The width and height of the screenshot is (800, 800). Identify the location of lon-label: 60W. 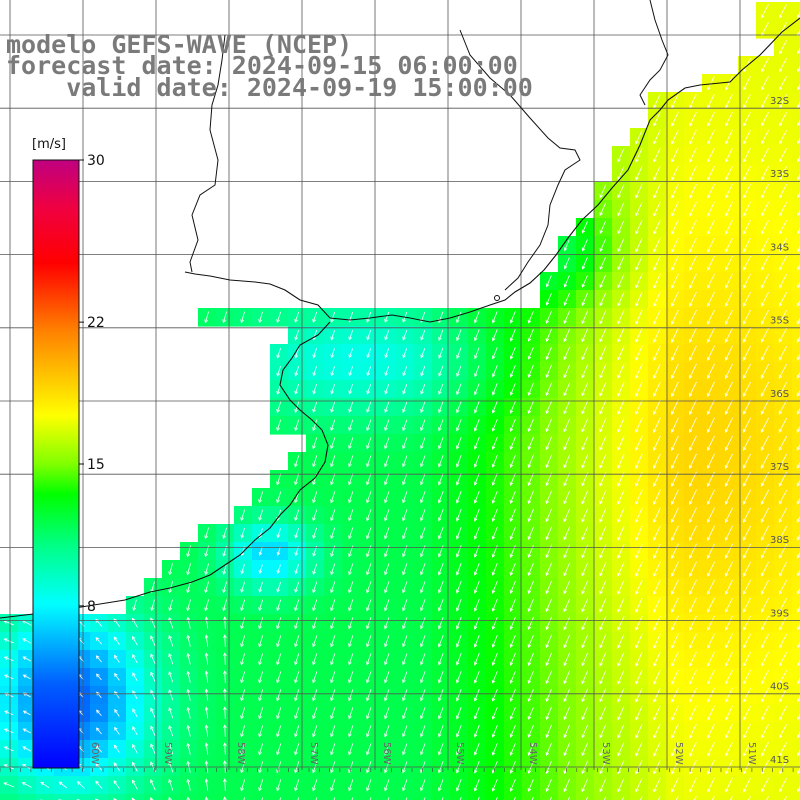
(94, 753).